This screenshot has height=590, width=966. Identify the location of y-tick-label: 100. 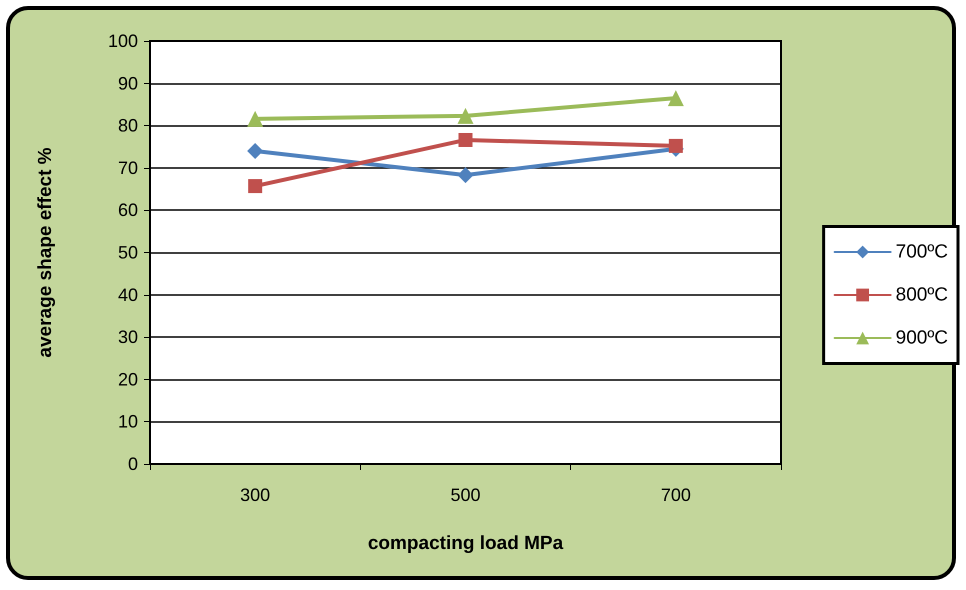
(123, 41).